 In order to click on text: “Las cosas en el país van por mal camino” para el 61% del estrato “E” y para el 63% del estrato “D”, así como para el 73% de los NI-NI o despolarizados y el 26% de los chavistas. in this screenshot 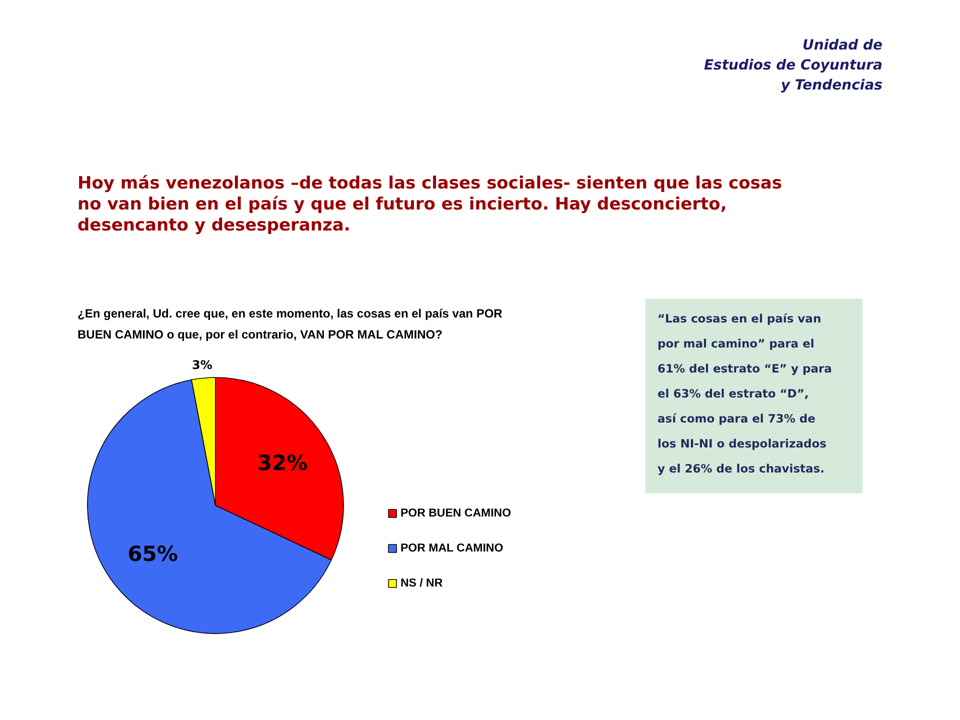, I will do `click(745, 394)`.